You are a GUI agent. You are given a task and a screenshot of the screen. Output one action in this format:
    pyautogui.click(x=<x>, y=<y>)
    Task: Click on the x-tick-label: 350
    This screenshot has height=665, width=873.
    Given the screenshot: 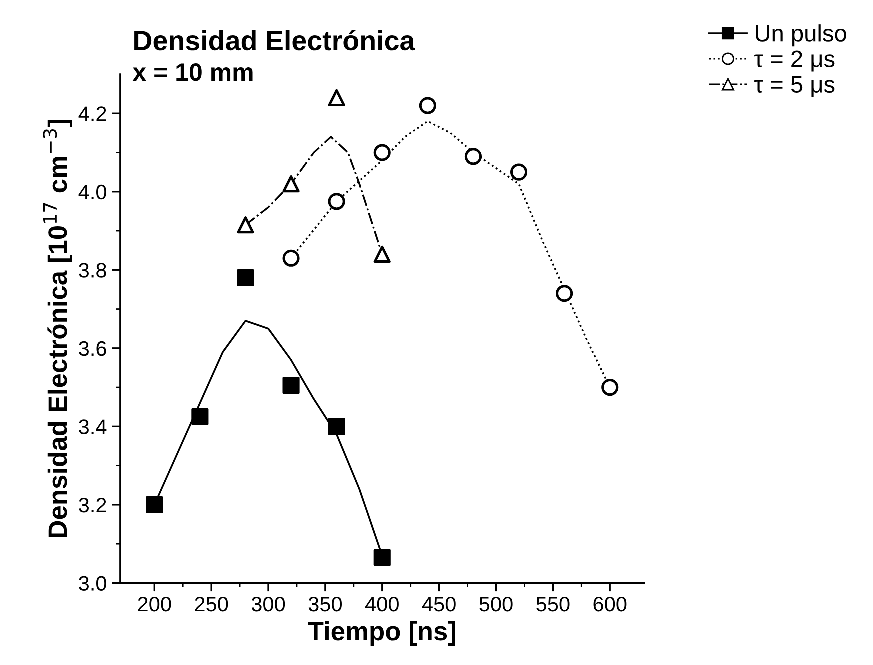 What is the action you would take?
    pyautogui.click(x=325, y=604)
    